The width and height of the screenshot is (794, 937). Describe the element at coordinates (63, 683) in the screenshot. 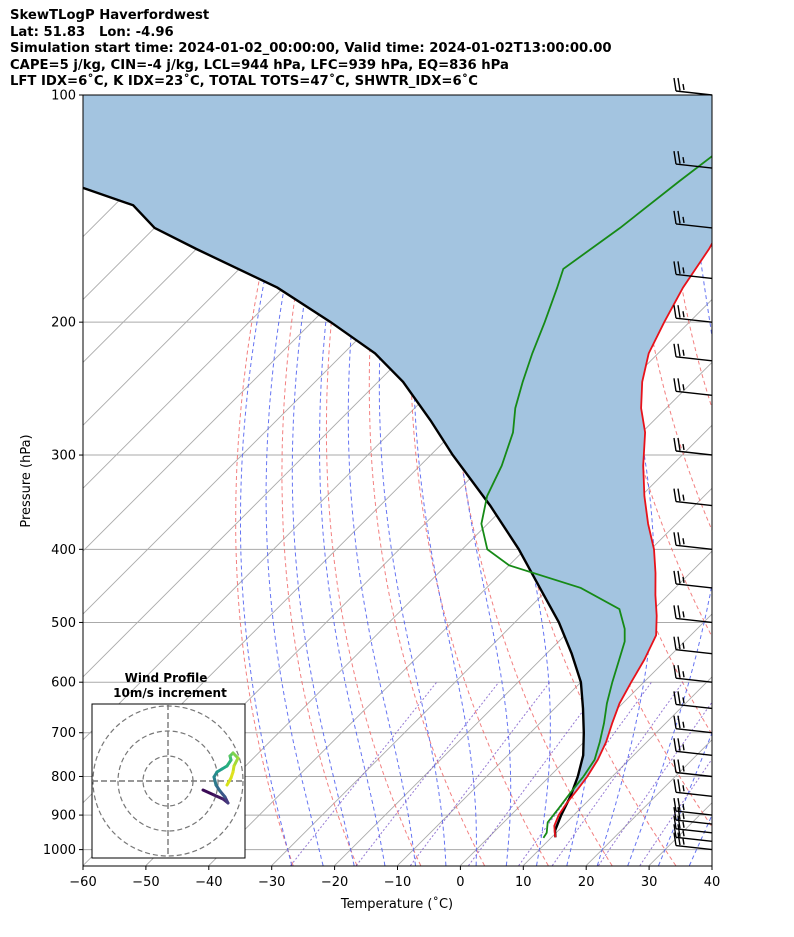

I see `y-tick-label: 600` at that location.